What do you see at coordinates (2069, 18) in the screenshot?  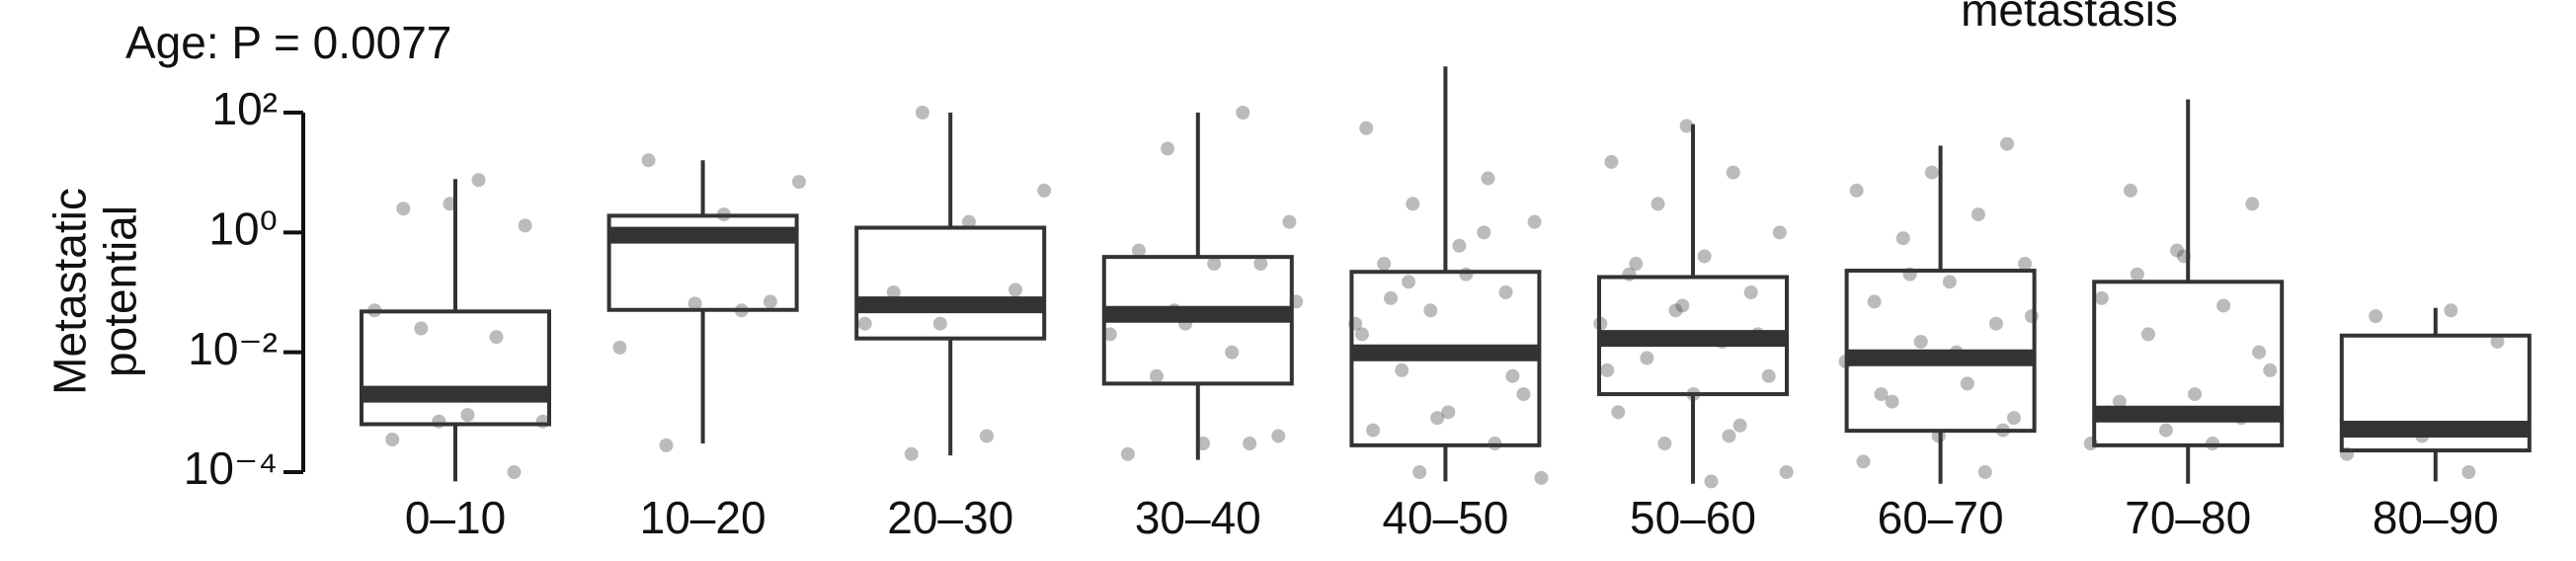 I see `chart-subtitle: metastasis` at bounding box center [2069, 18].